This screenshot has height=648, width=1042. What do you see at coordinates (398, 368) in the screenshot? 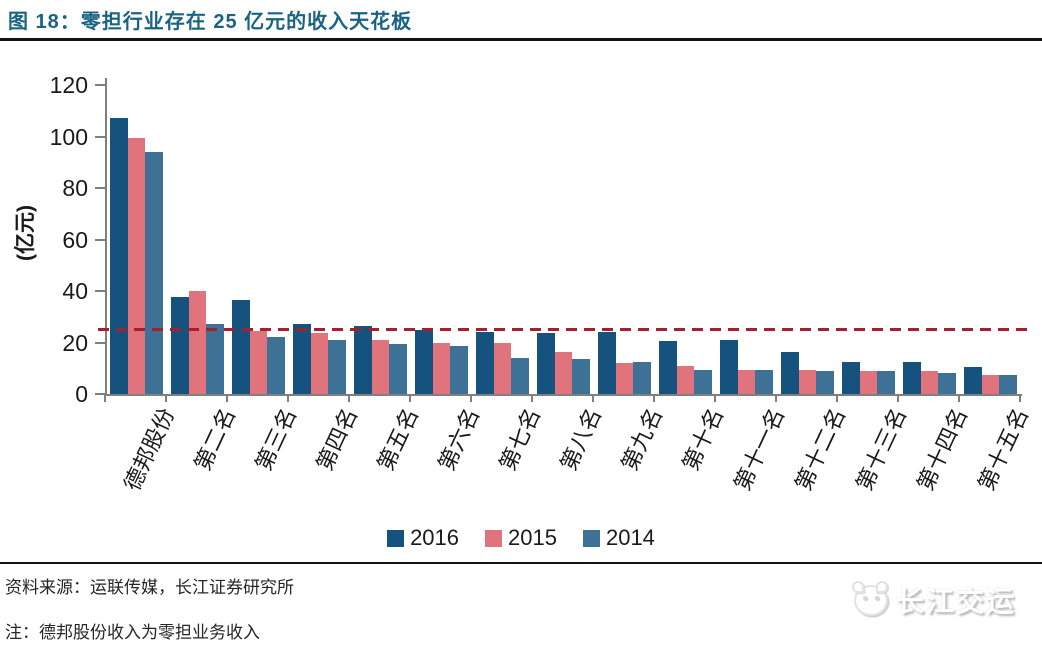
I see `bar-2014-第五名` at bounding box center [398, 368].